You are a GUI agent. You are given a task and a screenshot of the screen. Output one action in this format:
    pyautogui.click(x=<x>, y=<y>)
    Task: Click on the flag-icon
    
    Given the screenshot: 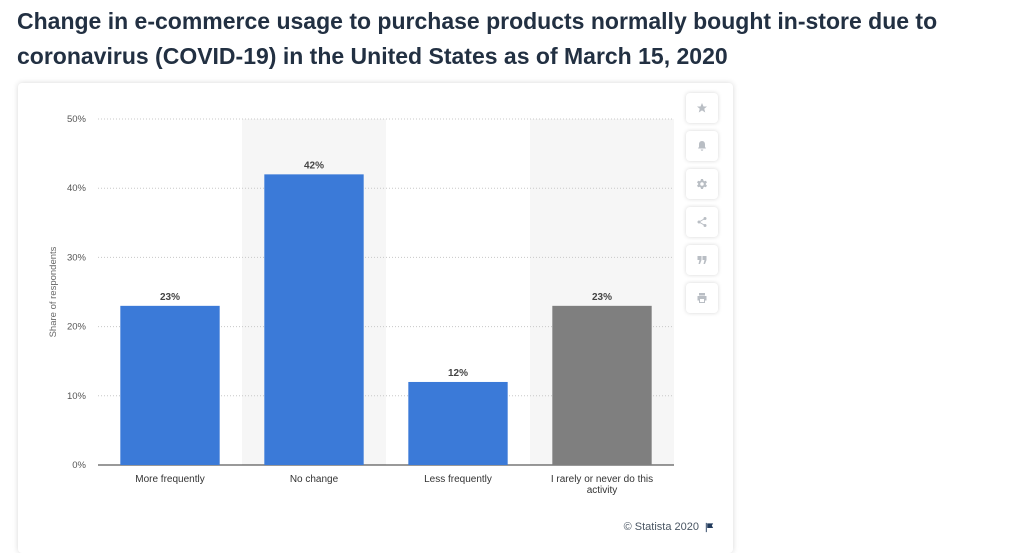 What is the action you would take?
    pyautogui.click(x=709, y=527)
    